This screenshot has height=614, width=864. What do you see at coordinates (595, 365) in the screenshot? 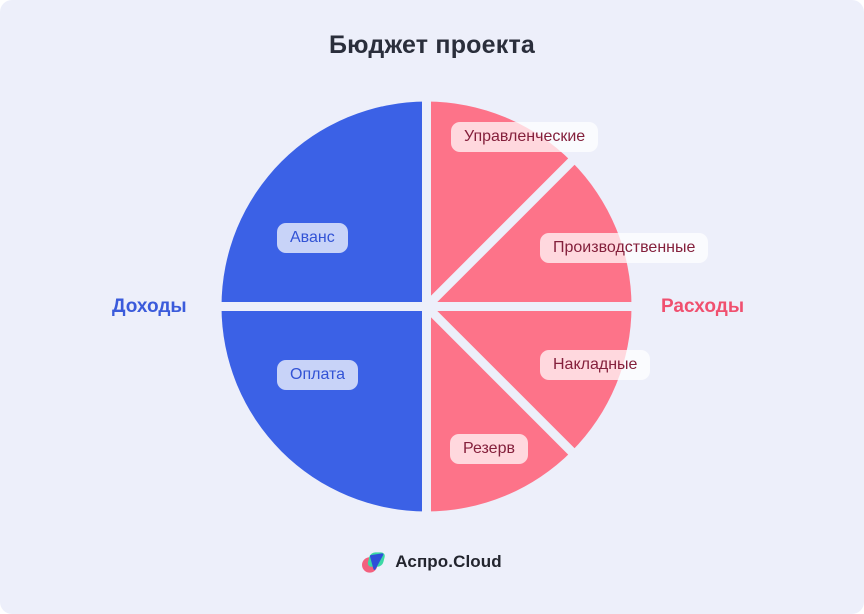
I see `segment-label-nakladnye: Накладные` at bounding box center [595, 365].